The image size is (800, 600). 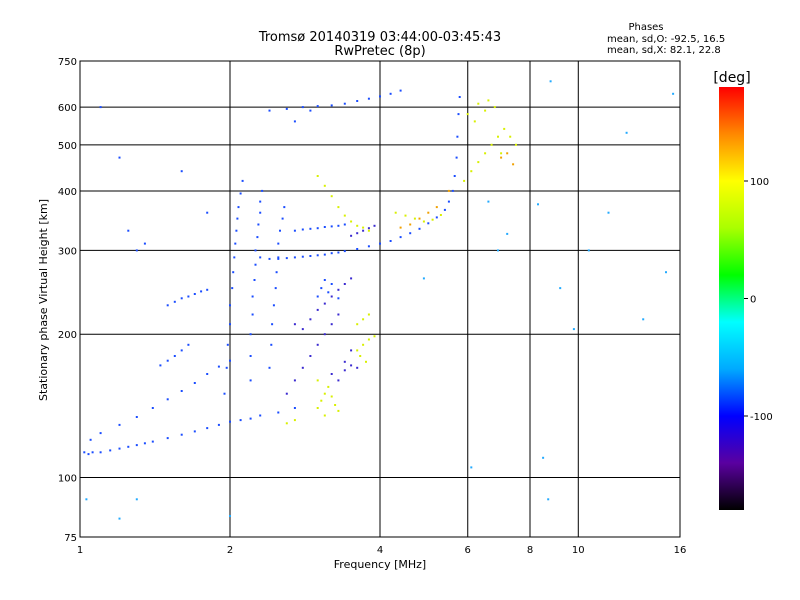 I want to click on y-tick-label: 75, so click(x=70, y=538).